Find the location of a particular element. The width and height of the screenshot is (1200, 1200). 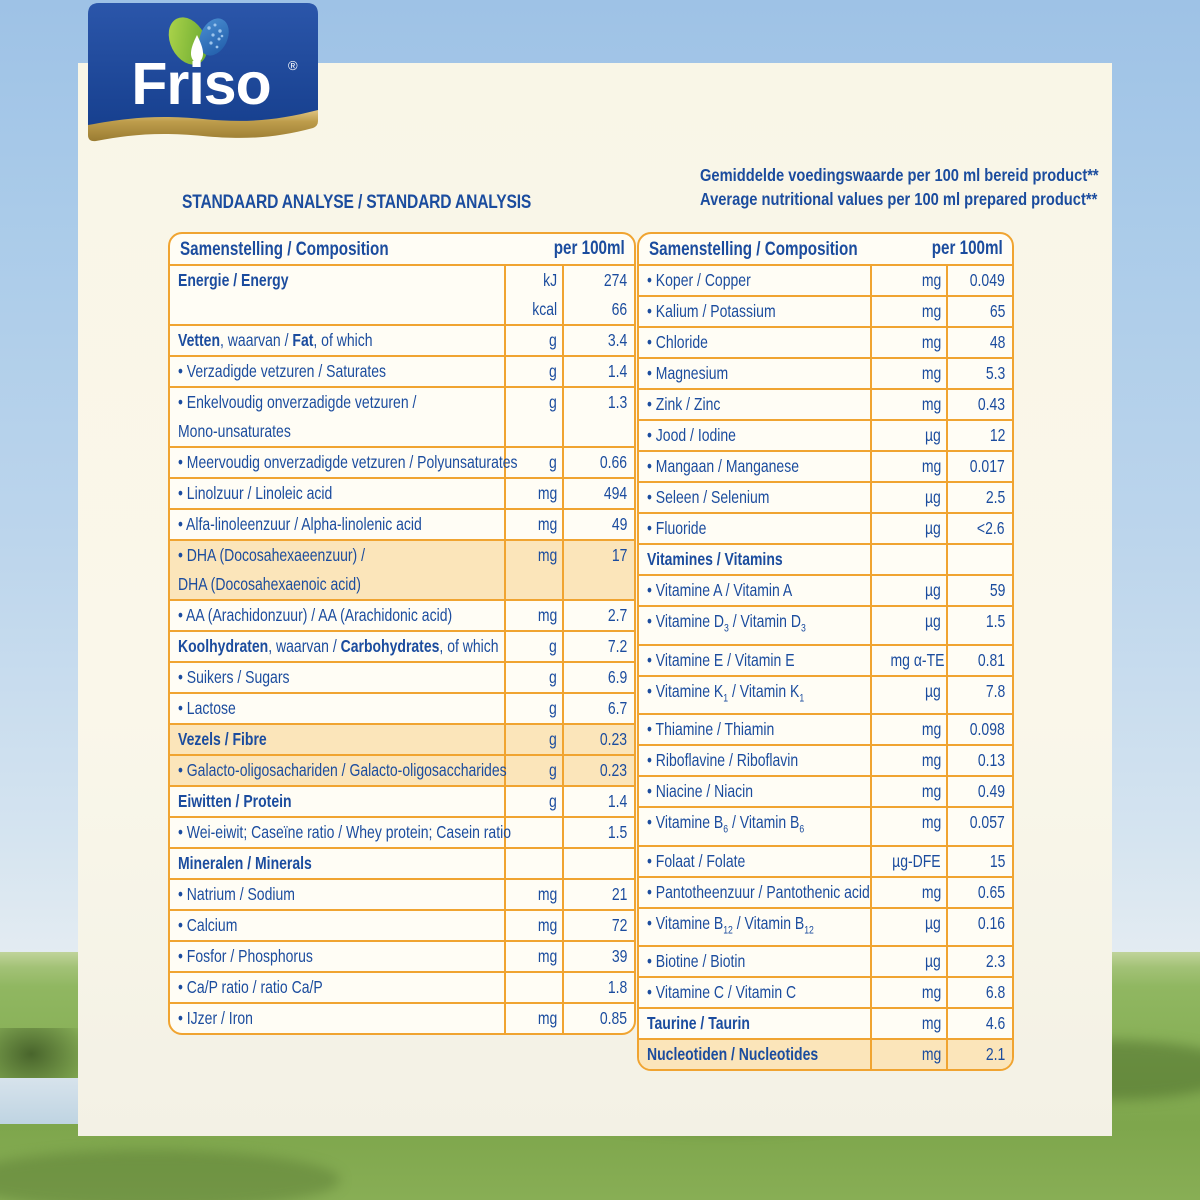

table-row: • Fosfor / Phosphorus mg 39 is located at coordinates (402, 955).